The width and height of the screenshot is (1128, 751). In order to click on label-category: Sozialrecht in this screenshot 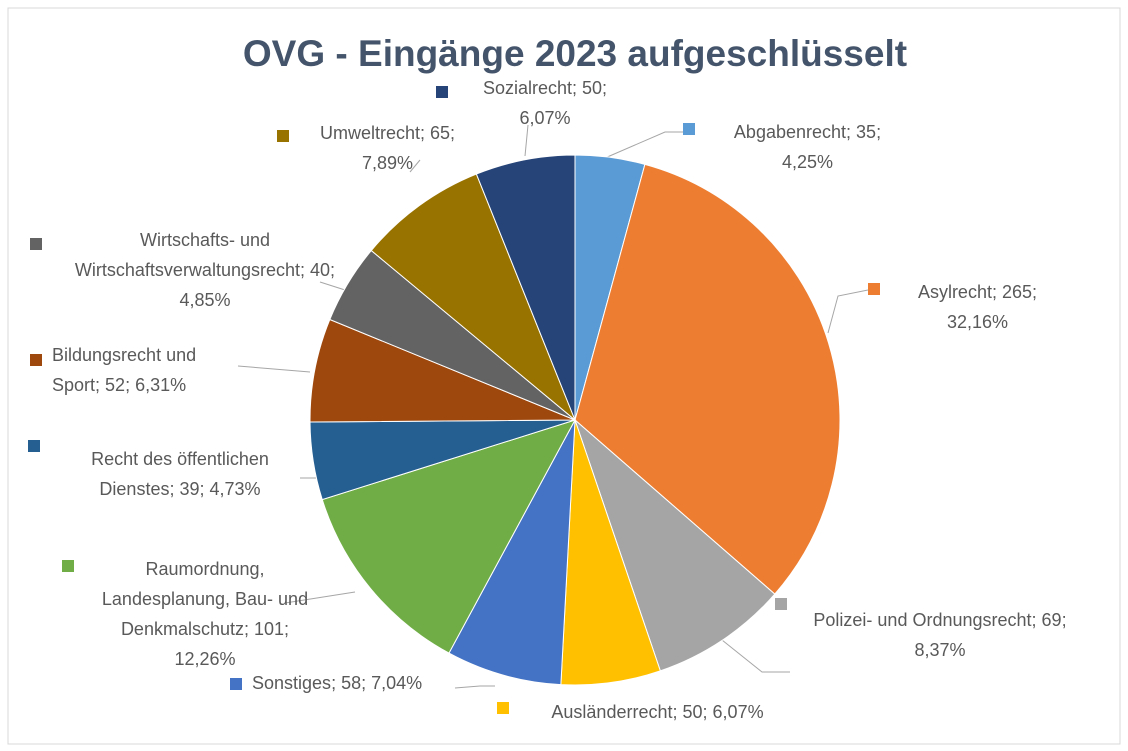, I will do `click(527, 88)`.